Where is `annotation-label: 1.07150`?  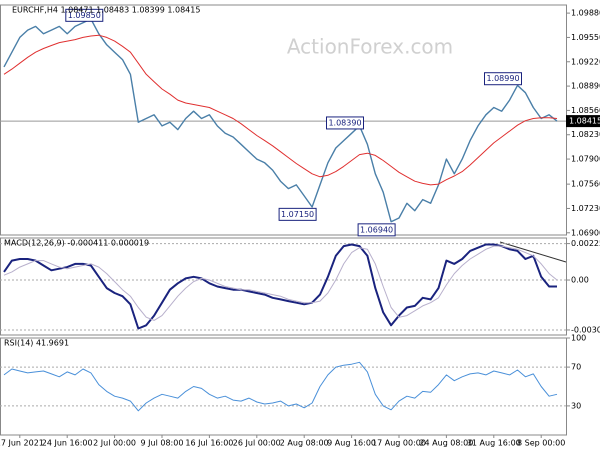 annotation-label: 1.07150 is located at coordinates (297, 214).